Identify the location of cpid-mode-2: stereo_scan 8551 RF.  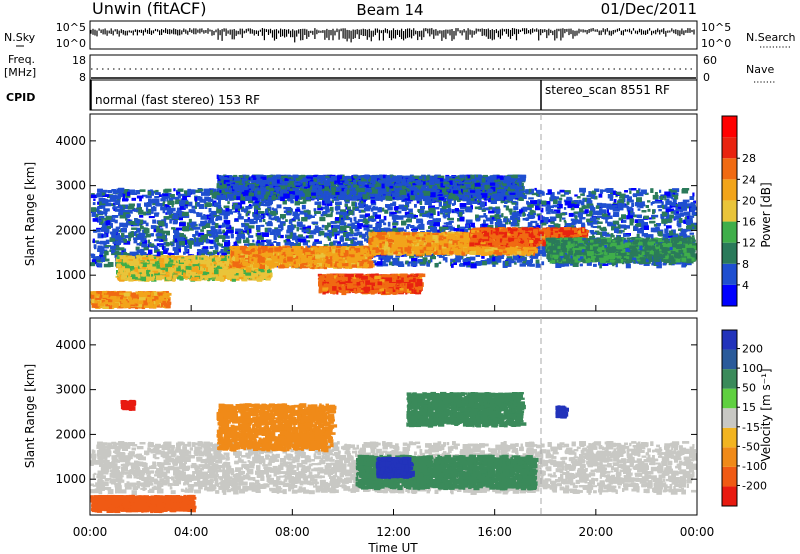
(607, 90).